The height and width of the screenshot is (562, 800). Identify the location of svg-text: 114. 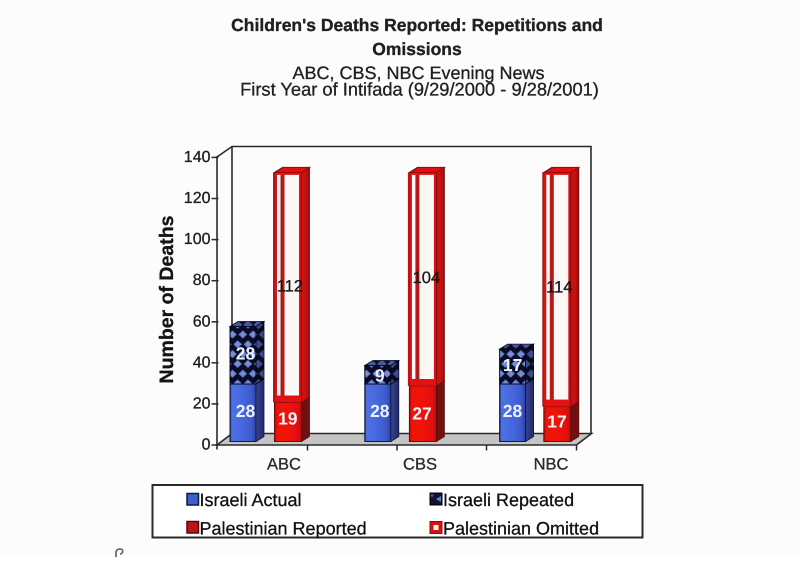
(559, 288).